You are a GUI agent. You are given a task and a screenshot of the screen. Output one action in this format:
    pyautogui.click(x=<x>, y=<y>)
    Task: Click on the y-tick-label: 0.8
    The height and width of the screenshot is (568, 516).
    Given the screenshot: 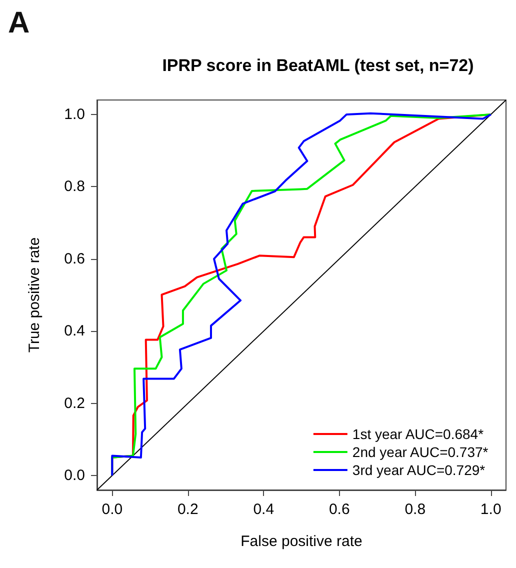 What is the action you would take?
    pyautogui.click(x=74, y=187)
    